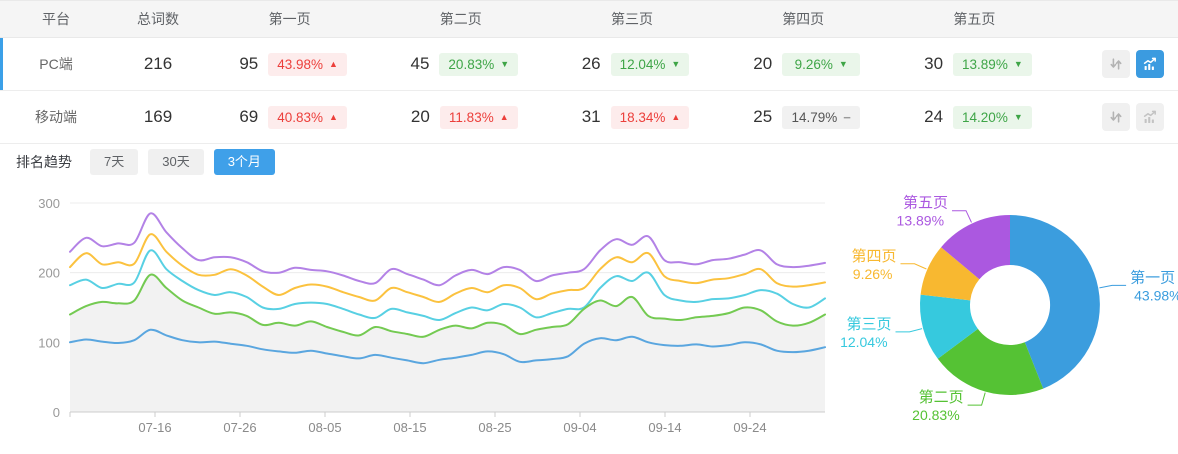 The height and width of the screenshot is (454, 1178). What do you see at coordinates (471, 117) in the screenshot?
I see `page-2-change-pct: 11.83%` at bounding box center [471, 117].